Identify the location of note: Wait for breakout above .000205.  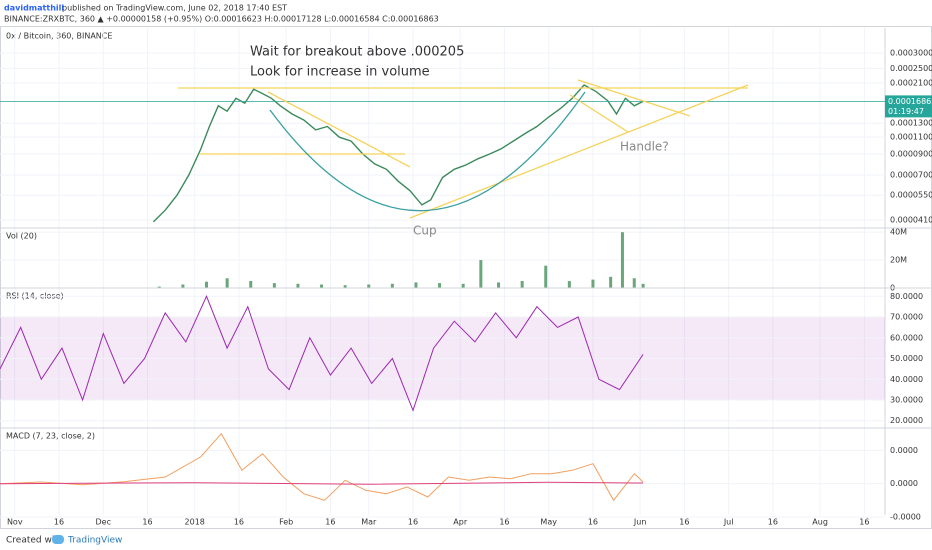
(357, 52).